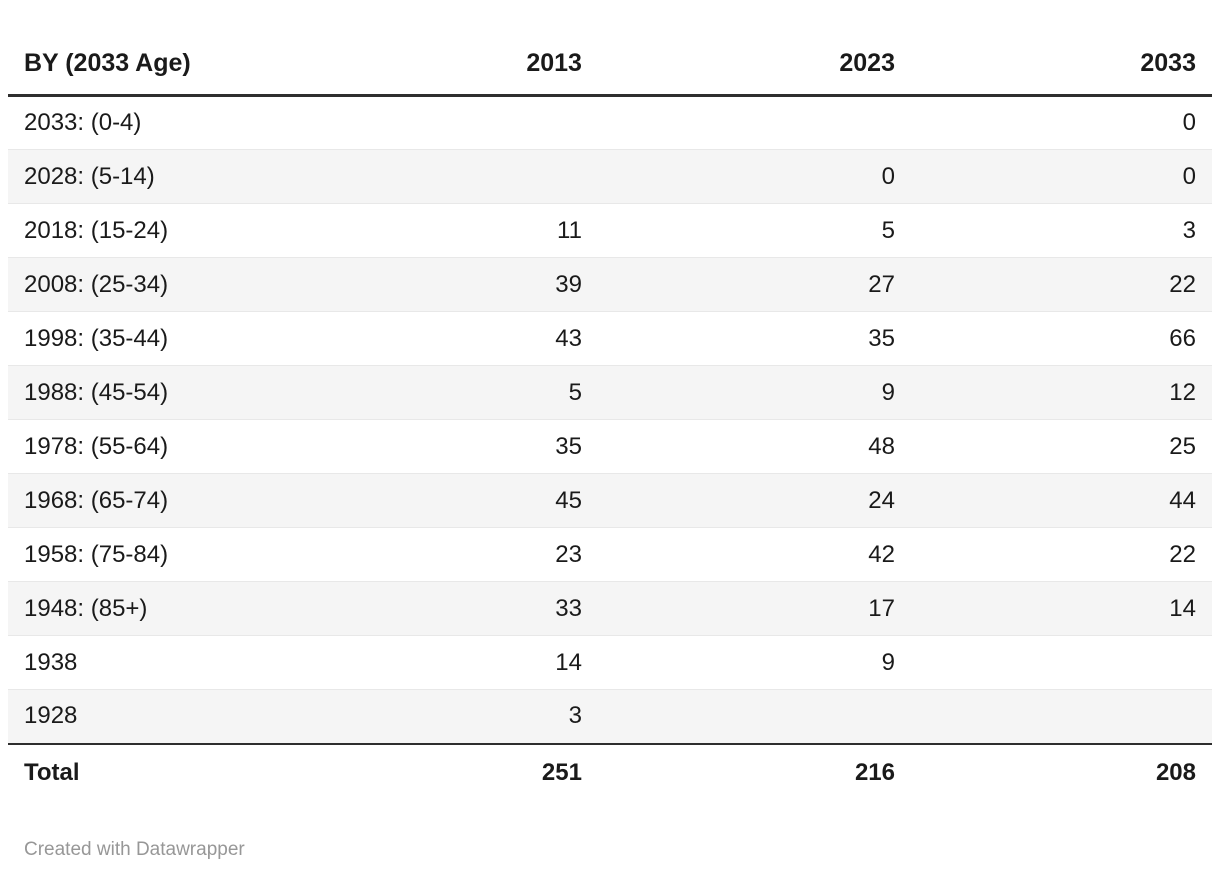 Image resolution: width=1220 pixels, height=878 pixels. Describe the element at coordinates (149, 67) in the screenshot. I see `column-header-by-age: BY (2033 Age)` at that location.